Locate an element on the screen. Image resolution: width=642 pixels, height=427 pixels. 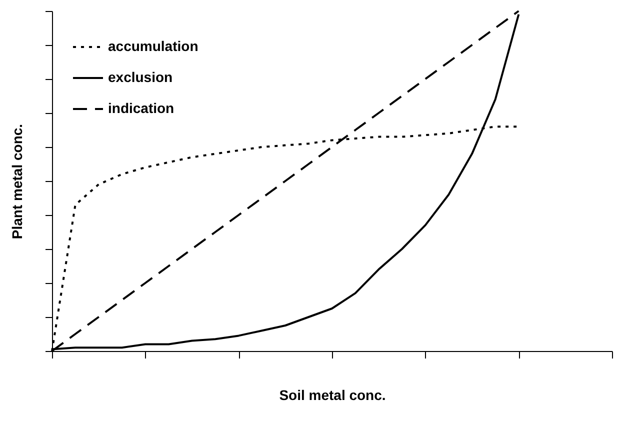
y-axis-title: Plant metal conc. is located at coordinates (17, 182).